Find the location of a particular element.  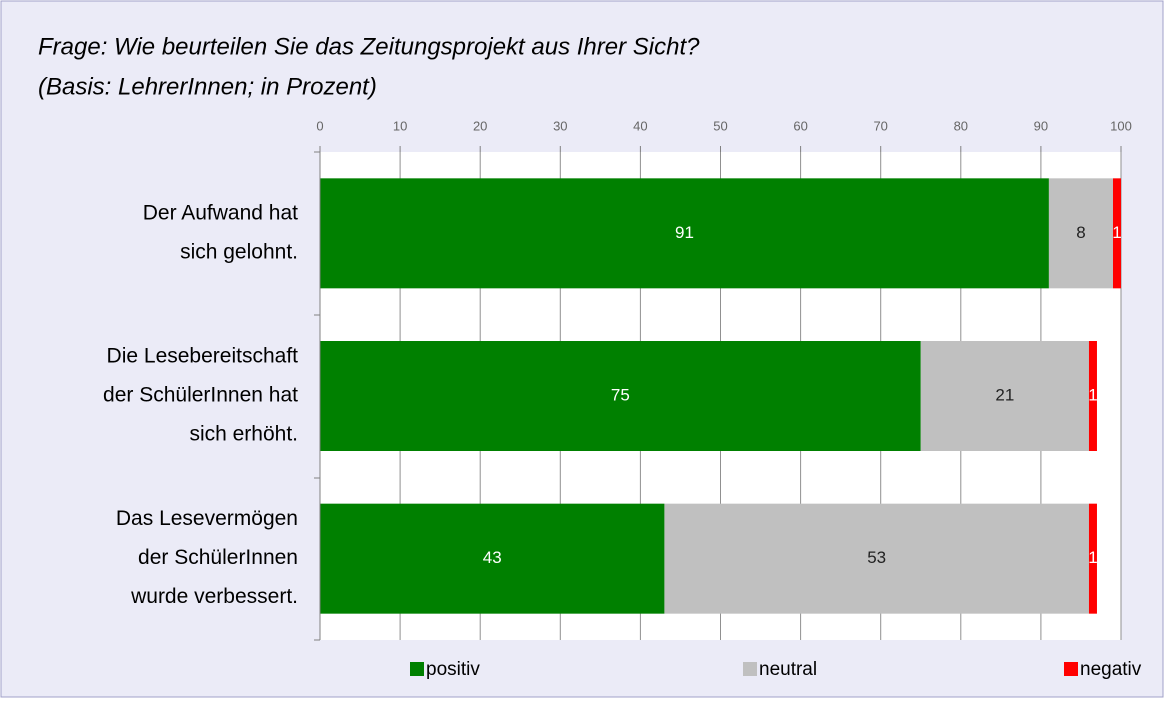

data-label: 21 is located at coordinates (1004, 394).